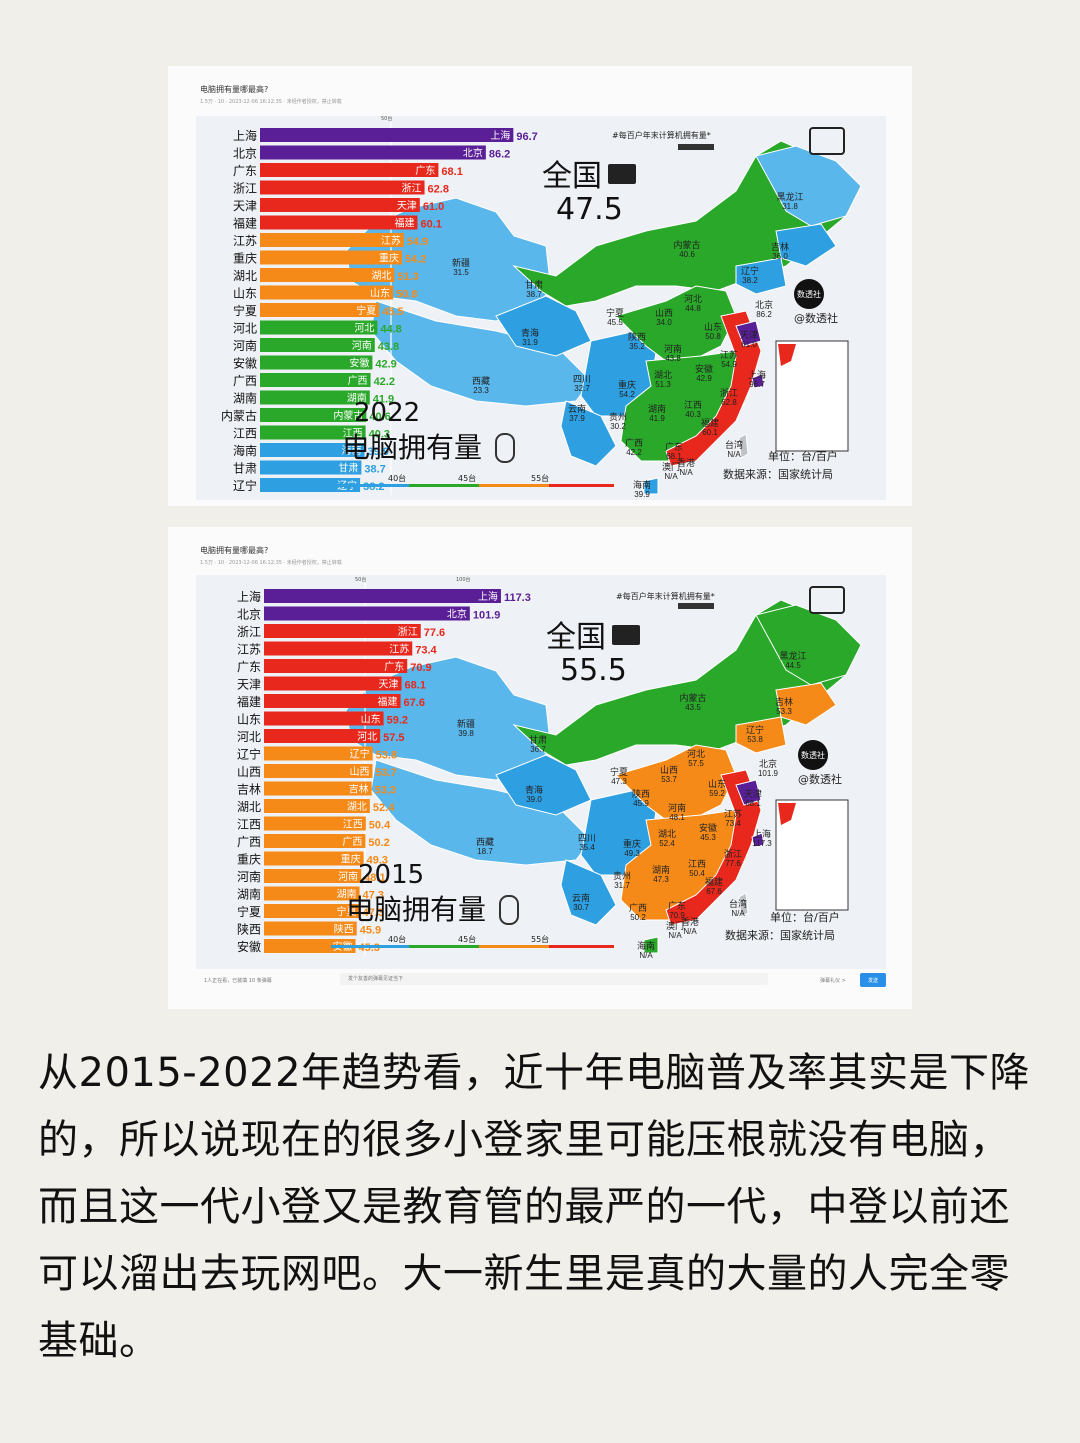 The image size is (1080, 1443). I want to click on bar-inner-label: 上海, so click(488, 596).